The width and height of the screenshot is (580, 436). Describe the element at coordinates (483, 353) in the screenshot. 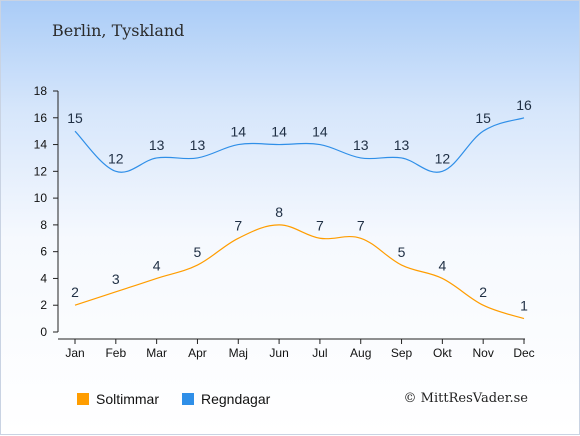

I see `x-tick-label: Nov` at that location.